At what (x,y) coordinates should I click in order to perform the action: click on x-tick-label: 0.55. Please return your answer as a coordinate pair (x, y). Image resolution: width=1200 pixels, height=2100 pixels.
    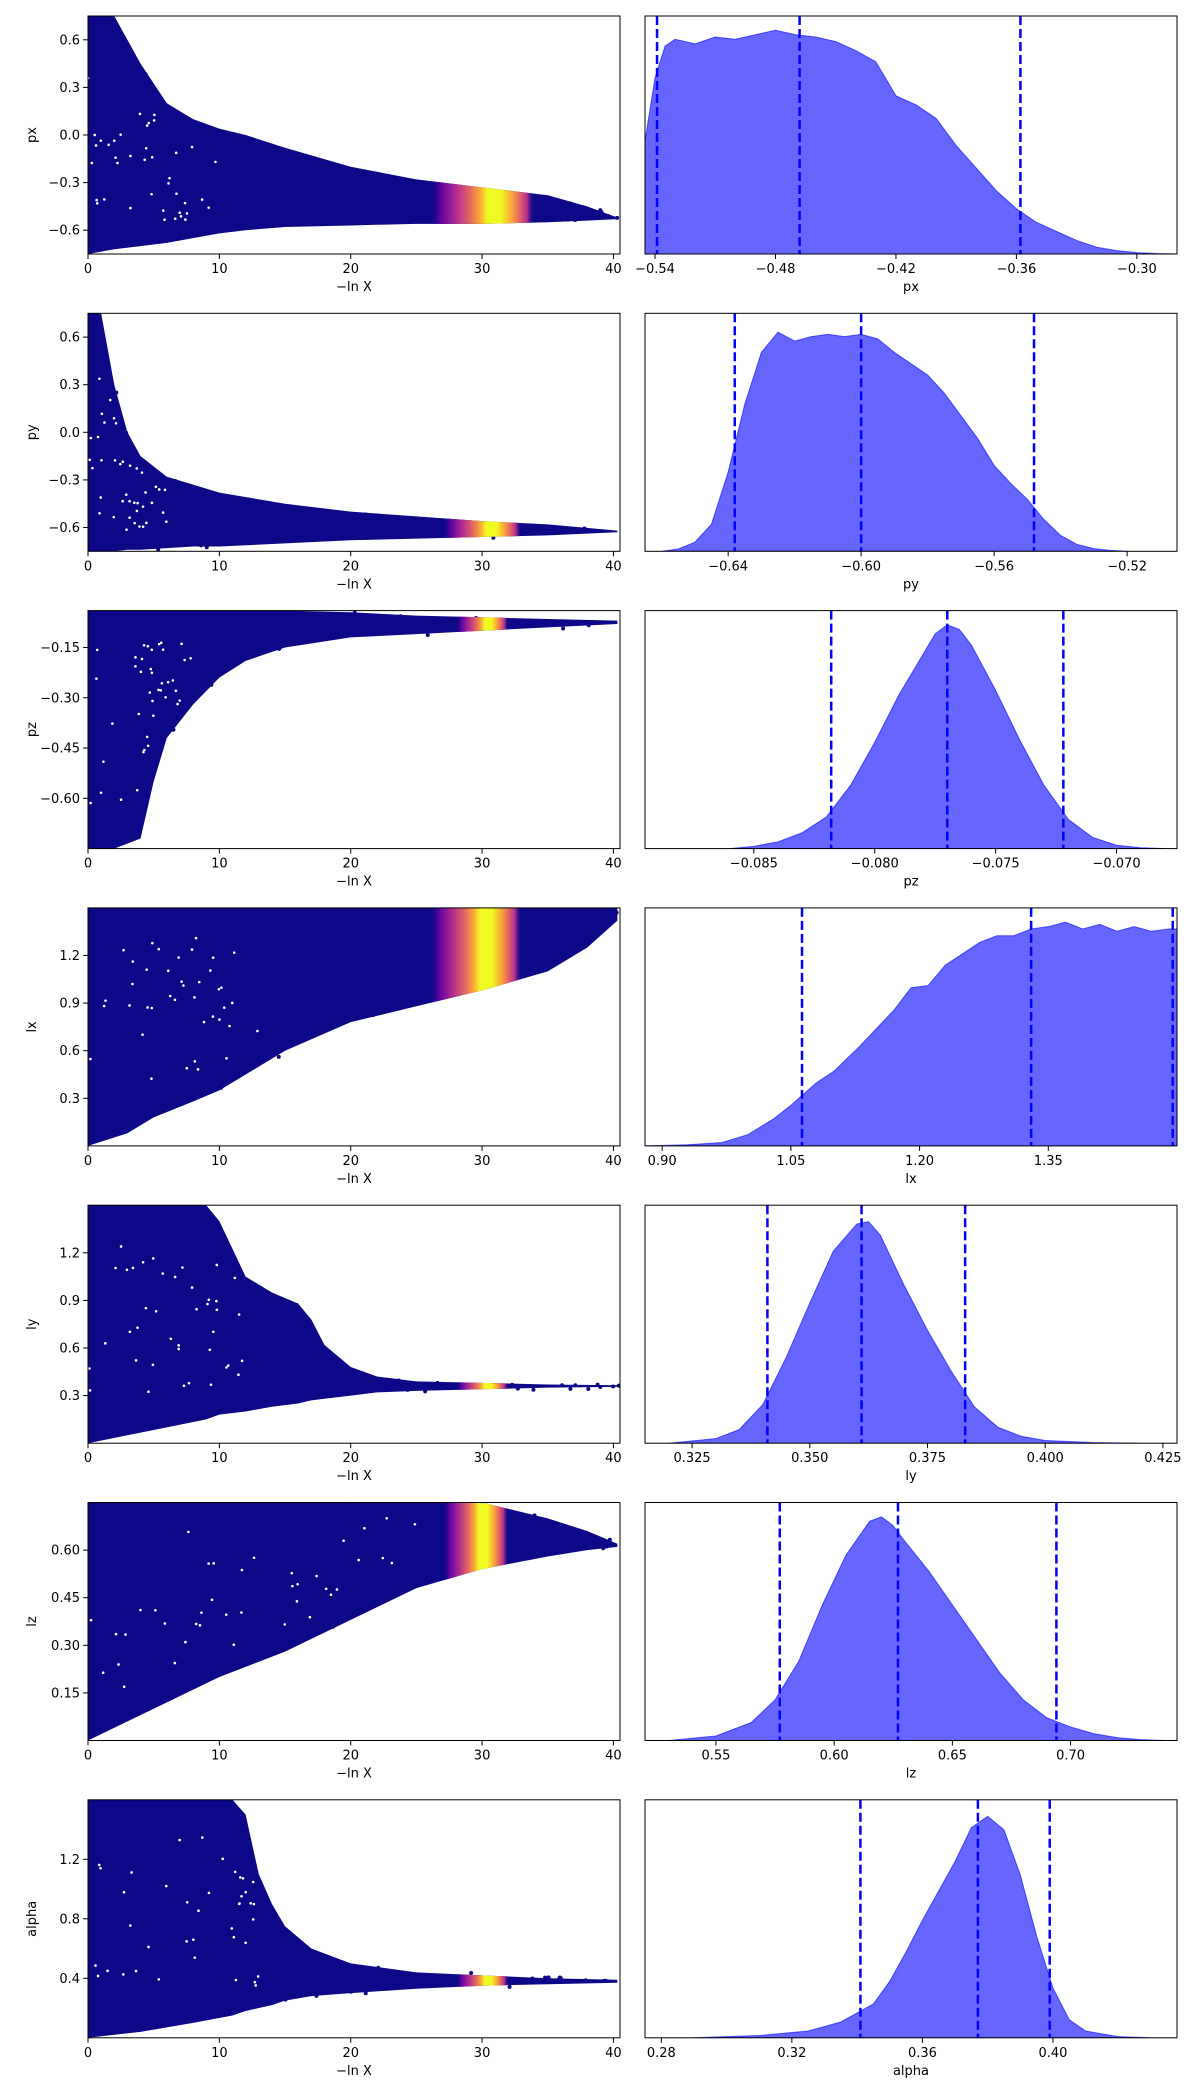
    Looking at the image, I should click on (715, 1756).